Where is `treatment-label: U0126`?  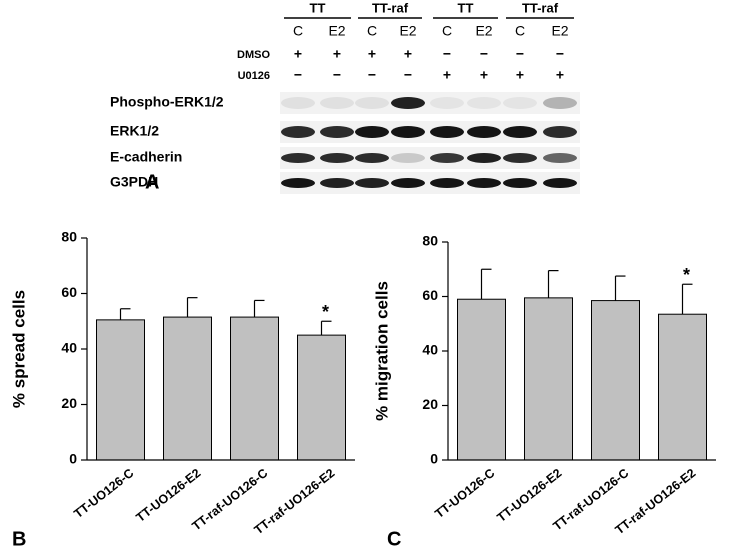 treatment-label: U0126 is located at coordinates (254, 76).